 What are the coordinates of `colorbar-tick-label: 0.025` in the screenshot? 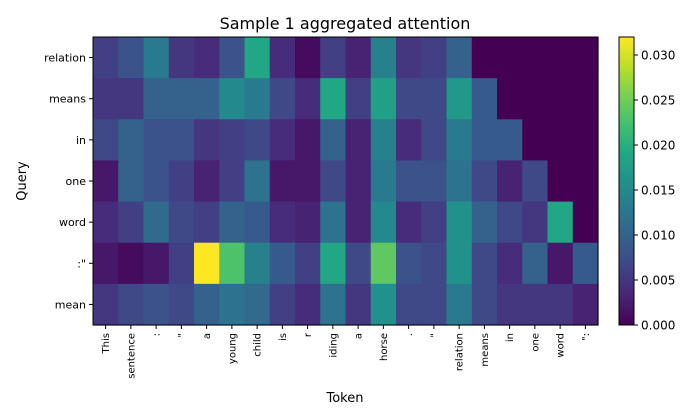 It's located at (658, 101).